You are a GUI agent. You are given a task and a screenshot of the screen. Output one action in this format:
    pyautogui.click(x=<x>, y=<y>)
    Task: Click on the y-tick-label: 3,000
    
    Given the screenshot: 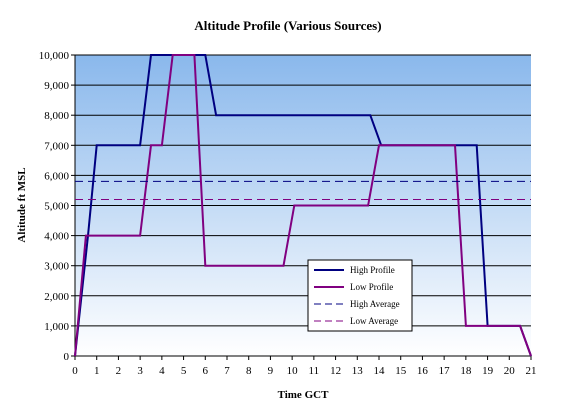 What is the action you would take?
    pyautogui.click(x=56, y=267)
    